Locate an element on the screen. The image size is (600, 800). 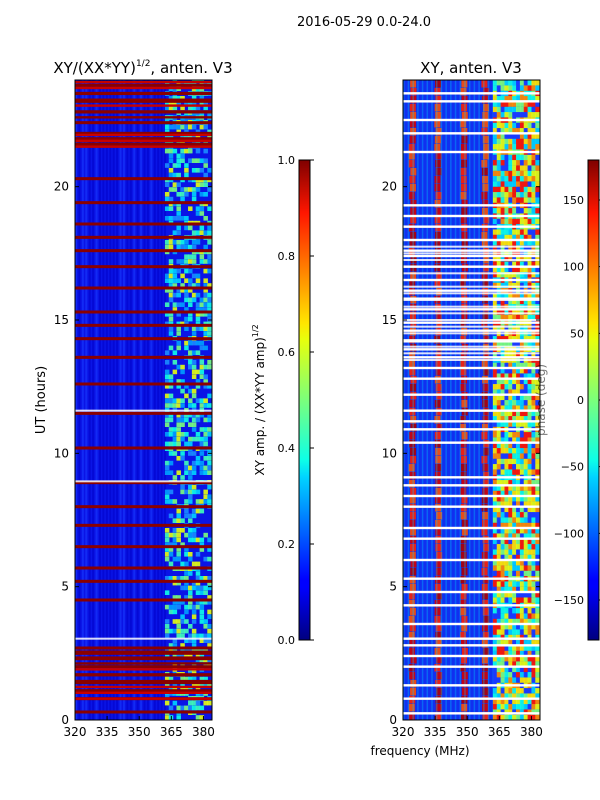
amp-cb-tick-label: 0.2 is located at coordinates (287, 544).